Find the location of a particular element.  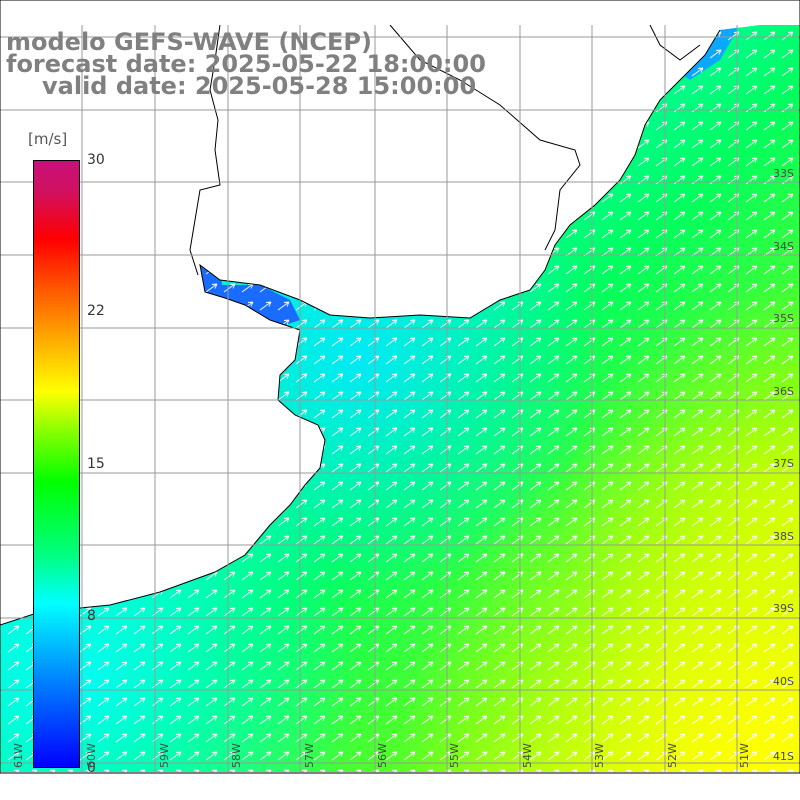

lon-label: 52W is located at coordinates (672, 755).